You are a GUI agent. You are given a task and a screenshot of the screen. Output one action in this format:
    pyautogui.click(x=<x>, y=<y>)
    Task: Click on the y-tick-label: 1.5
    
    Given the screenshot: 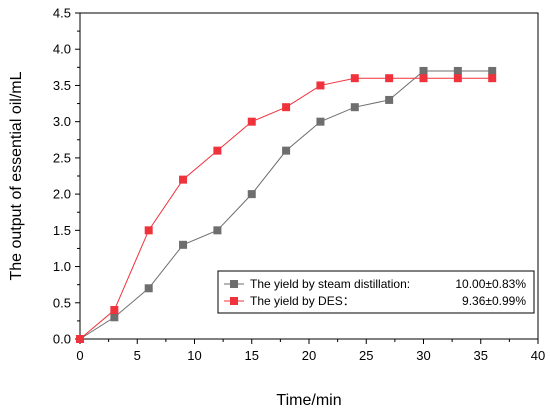 What is the action you would take?
    pyautogui.click(x=62, y=230)
    